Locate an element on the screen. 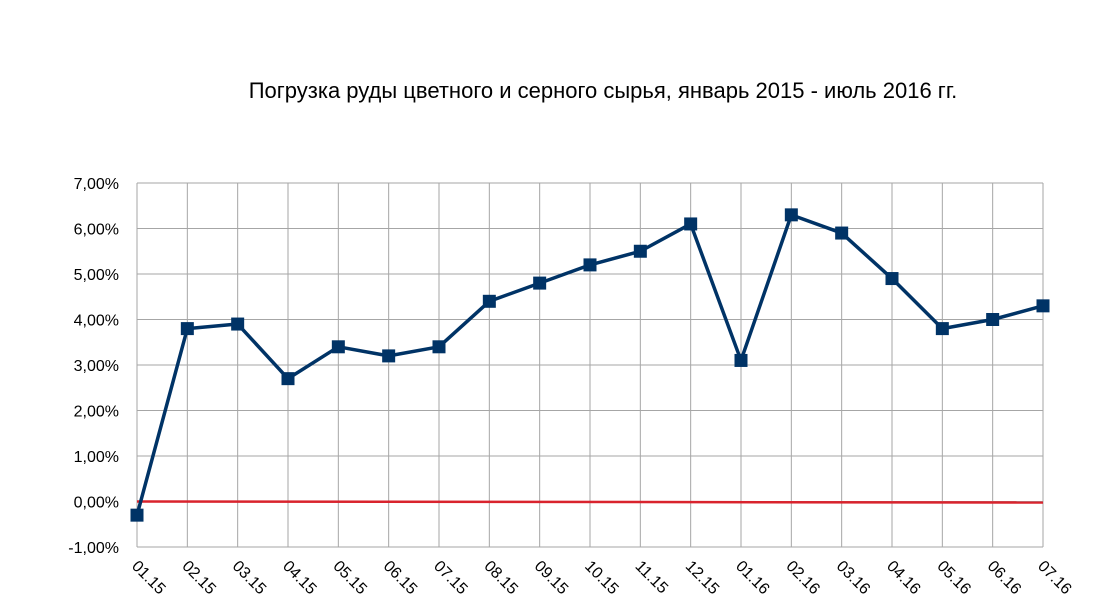 The height and width of the screenshot is (616, 1095). x-tick-label: 01.16 is located at coordinates (752, 578).